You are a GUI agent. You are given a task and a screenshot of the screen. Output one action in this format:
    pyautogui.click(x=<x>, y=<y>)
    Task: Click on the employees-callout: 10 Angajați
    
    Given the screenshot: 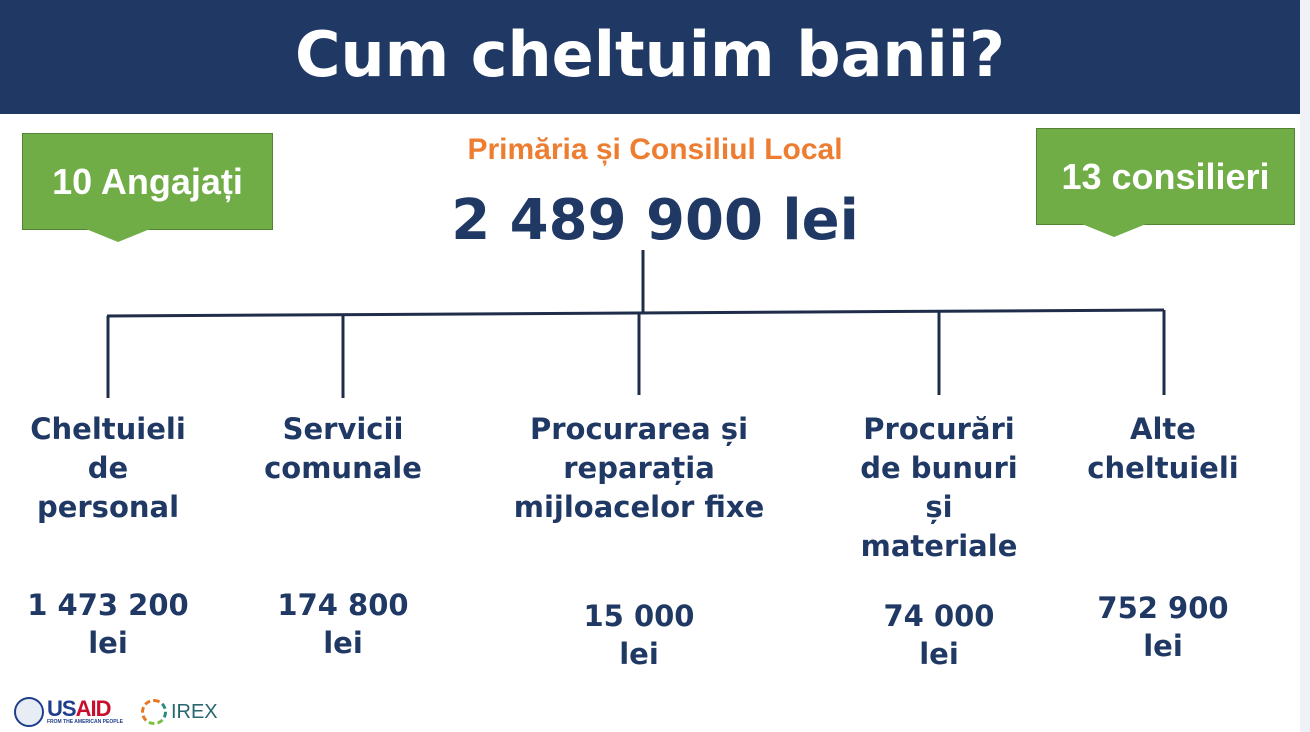 What is the action you would take?
    pyautogui.click(x=147, y=187)
    